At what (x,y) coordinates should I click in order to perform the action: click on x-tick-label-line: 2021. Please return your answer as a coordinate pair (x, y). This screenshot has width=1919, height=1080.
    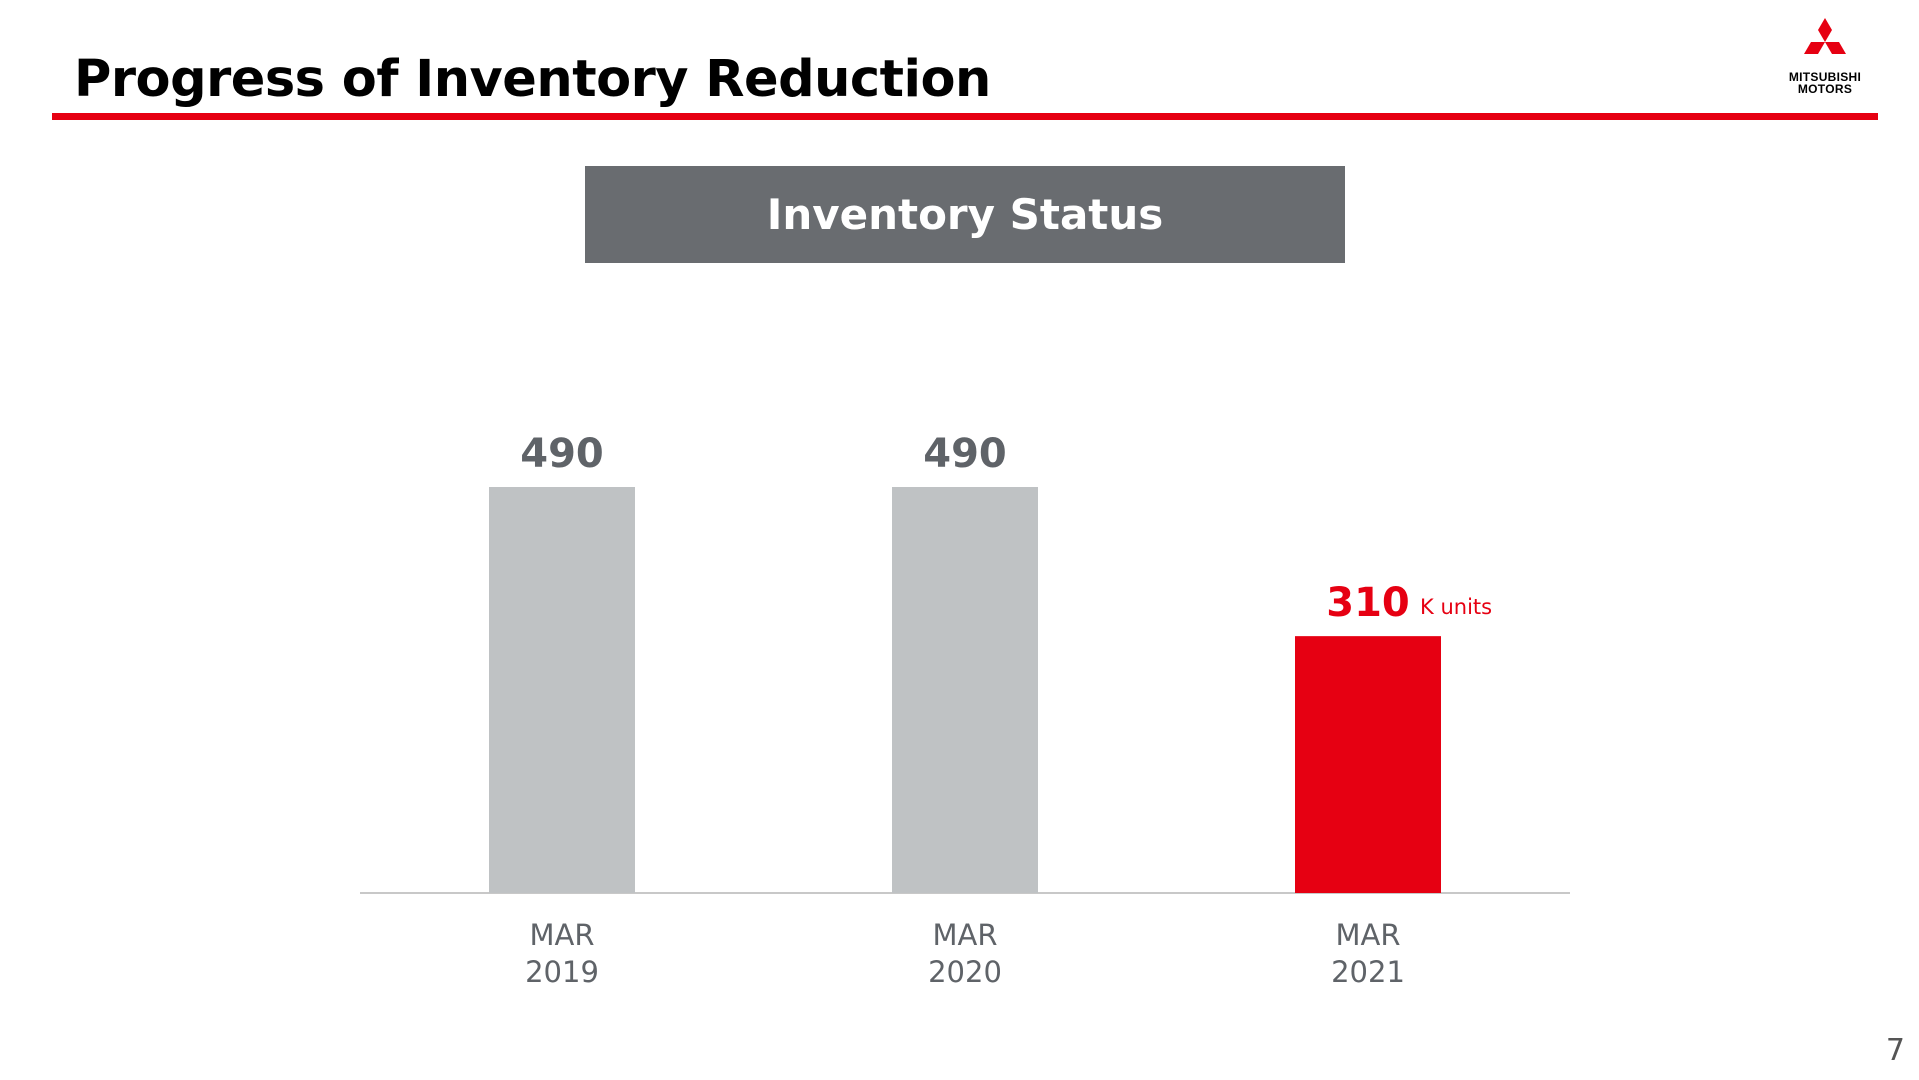
    Looking at the image, I should click on (1368, 972).